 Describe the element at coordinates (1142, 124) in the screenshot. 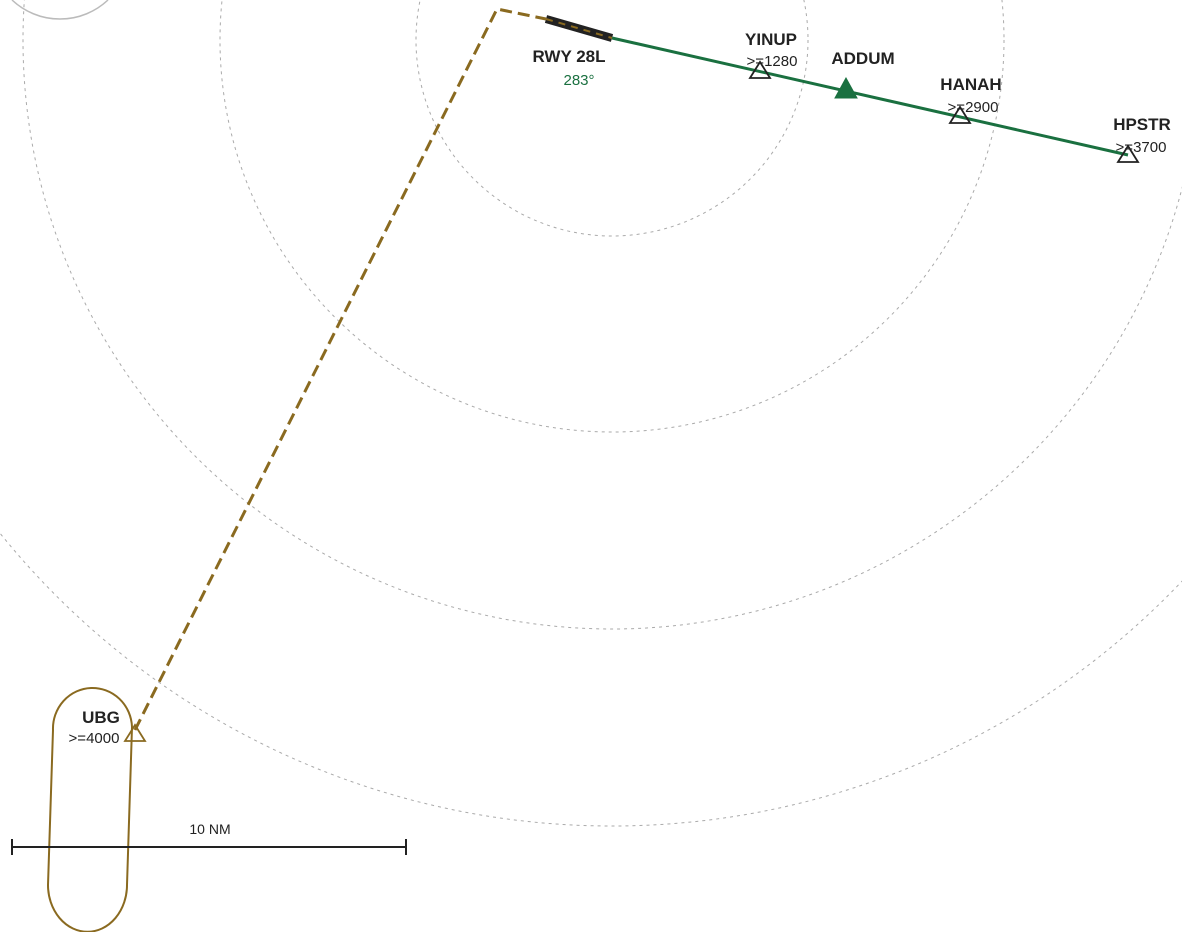

I see `waypoint-name: HPSTR` at that location.